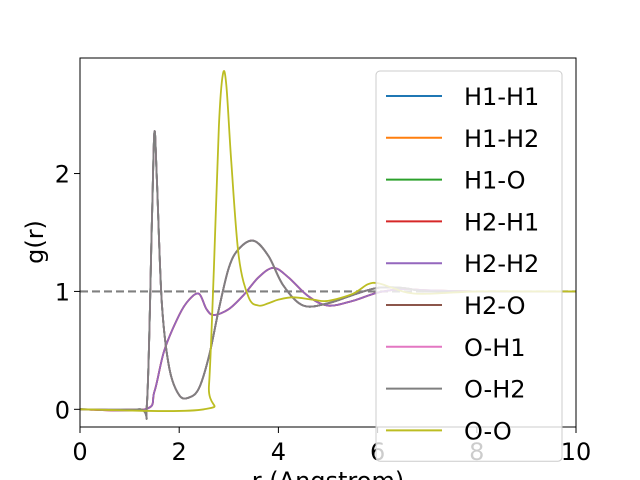  I want to click on legend-label: O-O, so click(488, 431).